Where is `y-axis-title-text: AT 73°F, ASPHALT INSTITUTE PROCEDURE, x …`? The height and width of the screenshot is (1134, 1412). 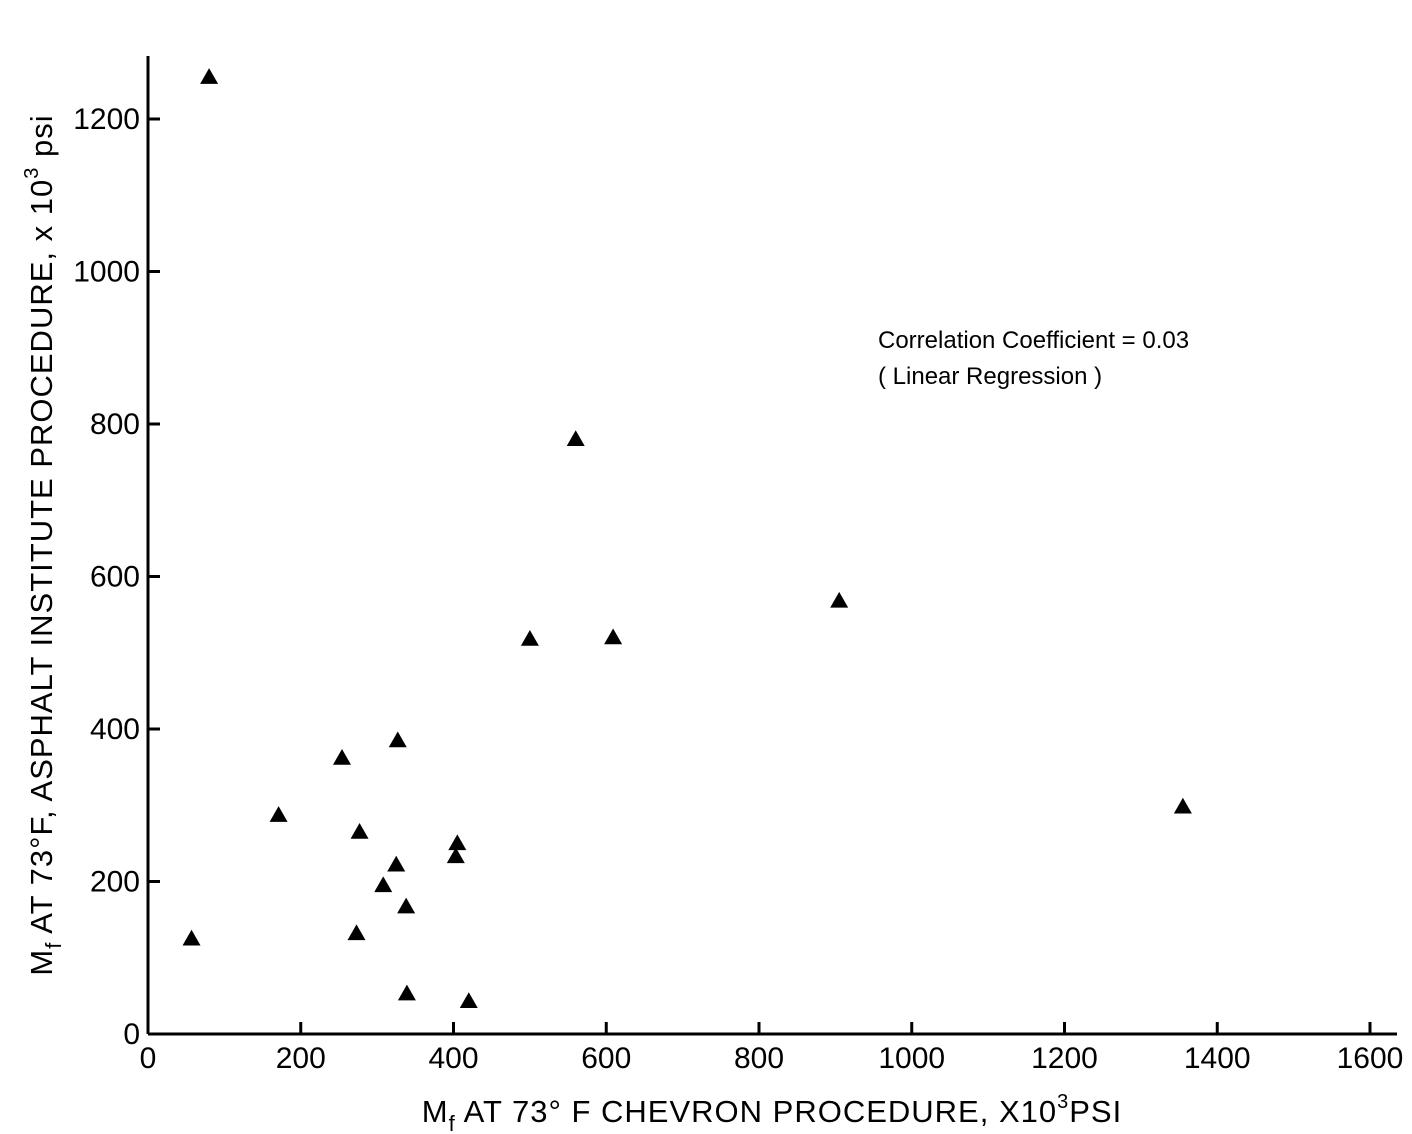
y-axis-title-text: AT 73°F, ASPHALT INSTITUTE PROCEDURE, x … is located at coordinates (41, 560).